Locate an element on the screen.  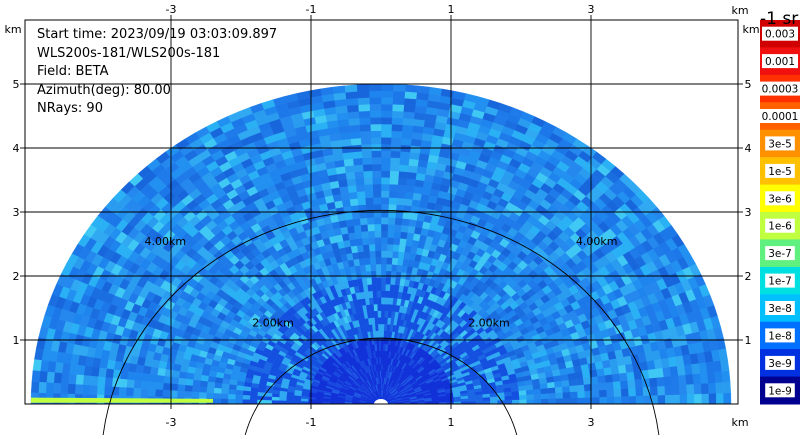
instrument-text: WLS200s-181/WLS200s-181 is located at coordinates (157, 54).